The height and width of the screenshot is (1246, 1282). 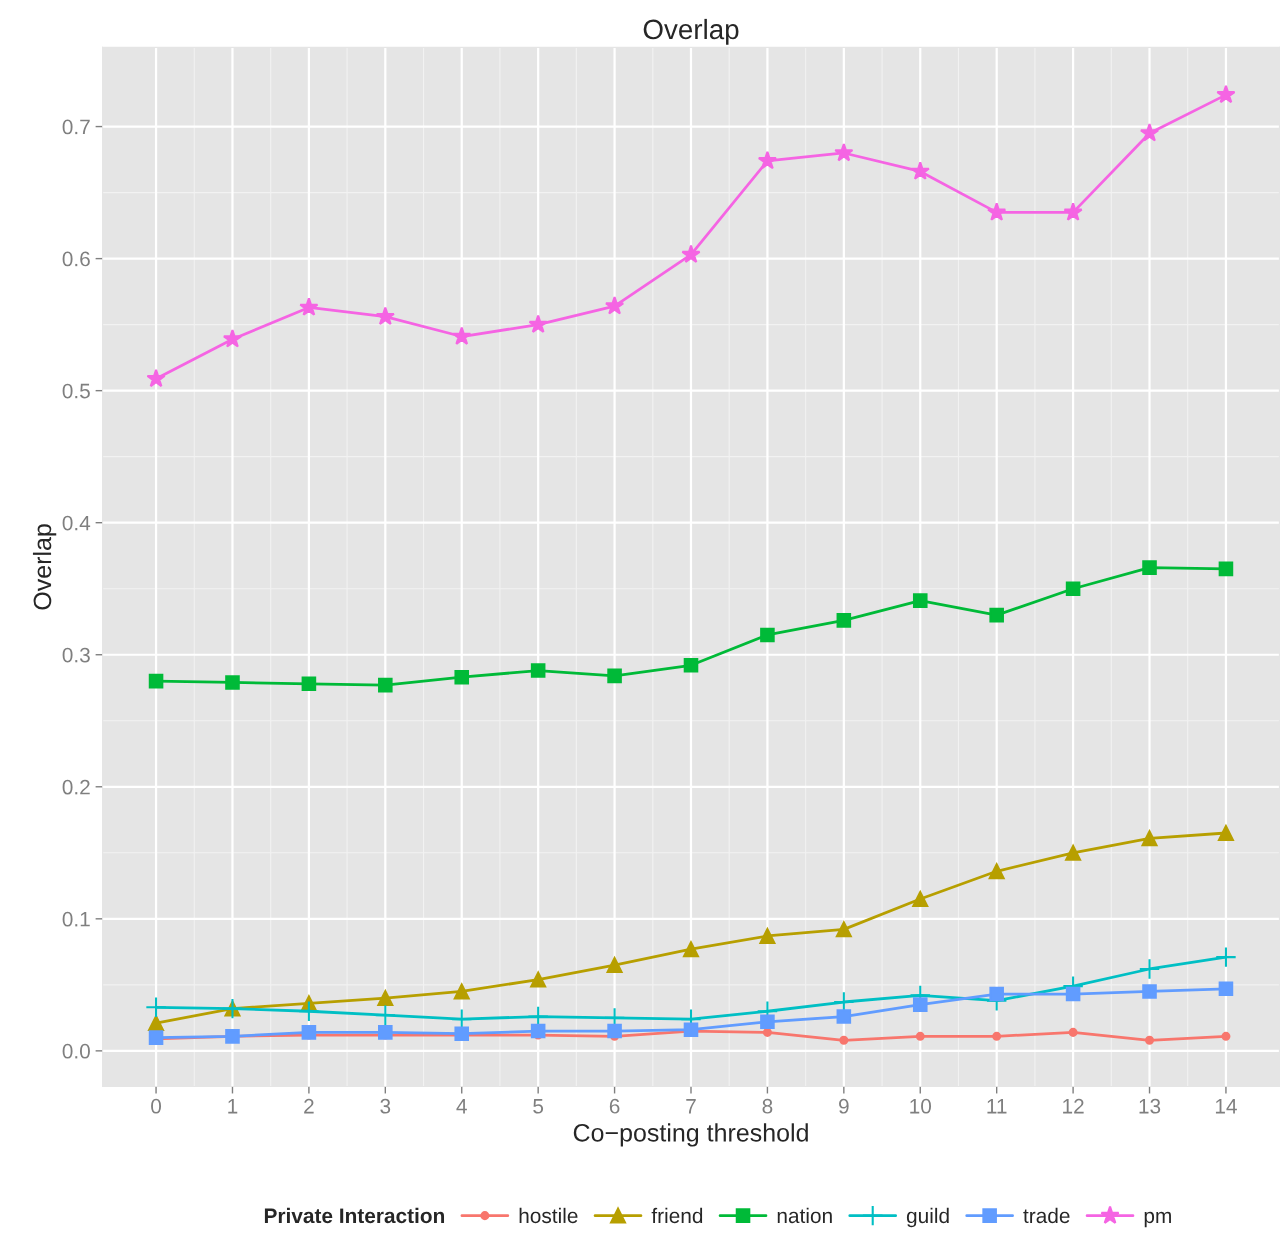 I want to click on legend-label: guild, so click(x=927, y=1217).